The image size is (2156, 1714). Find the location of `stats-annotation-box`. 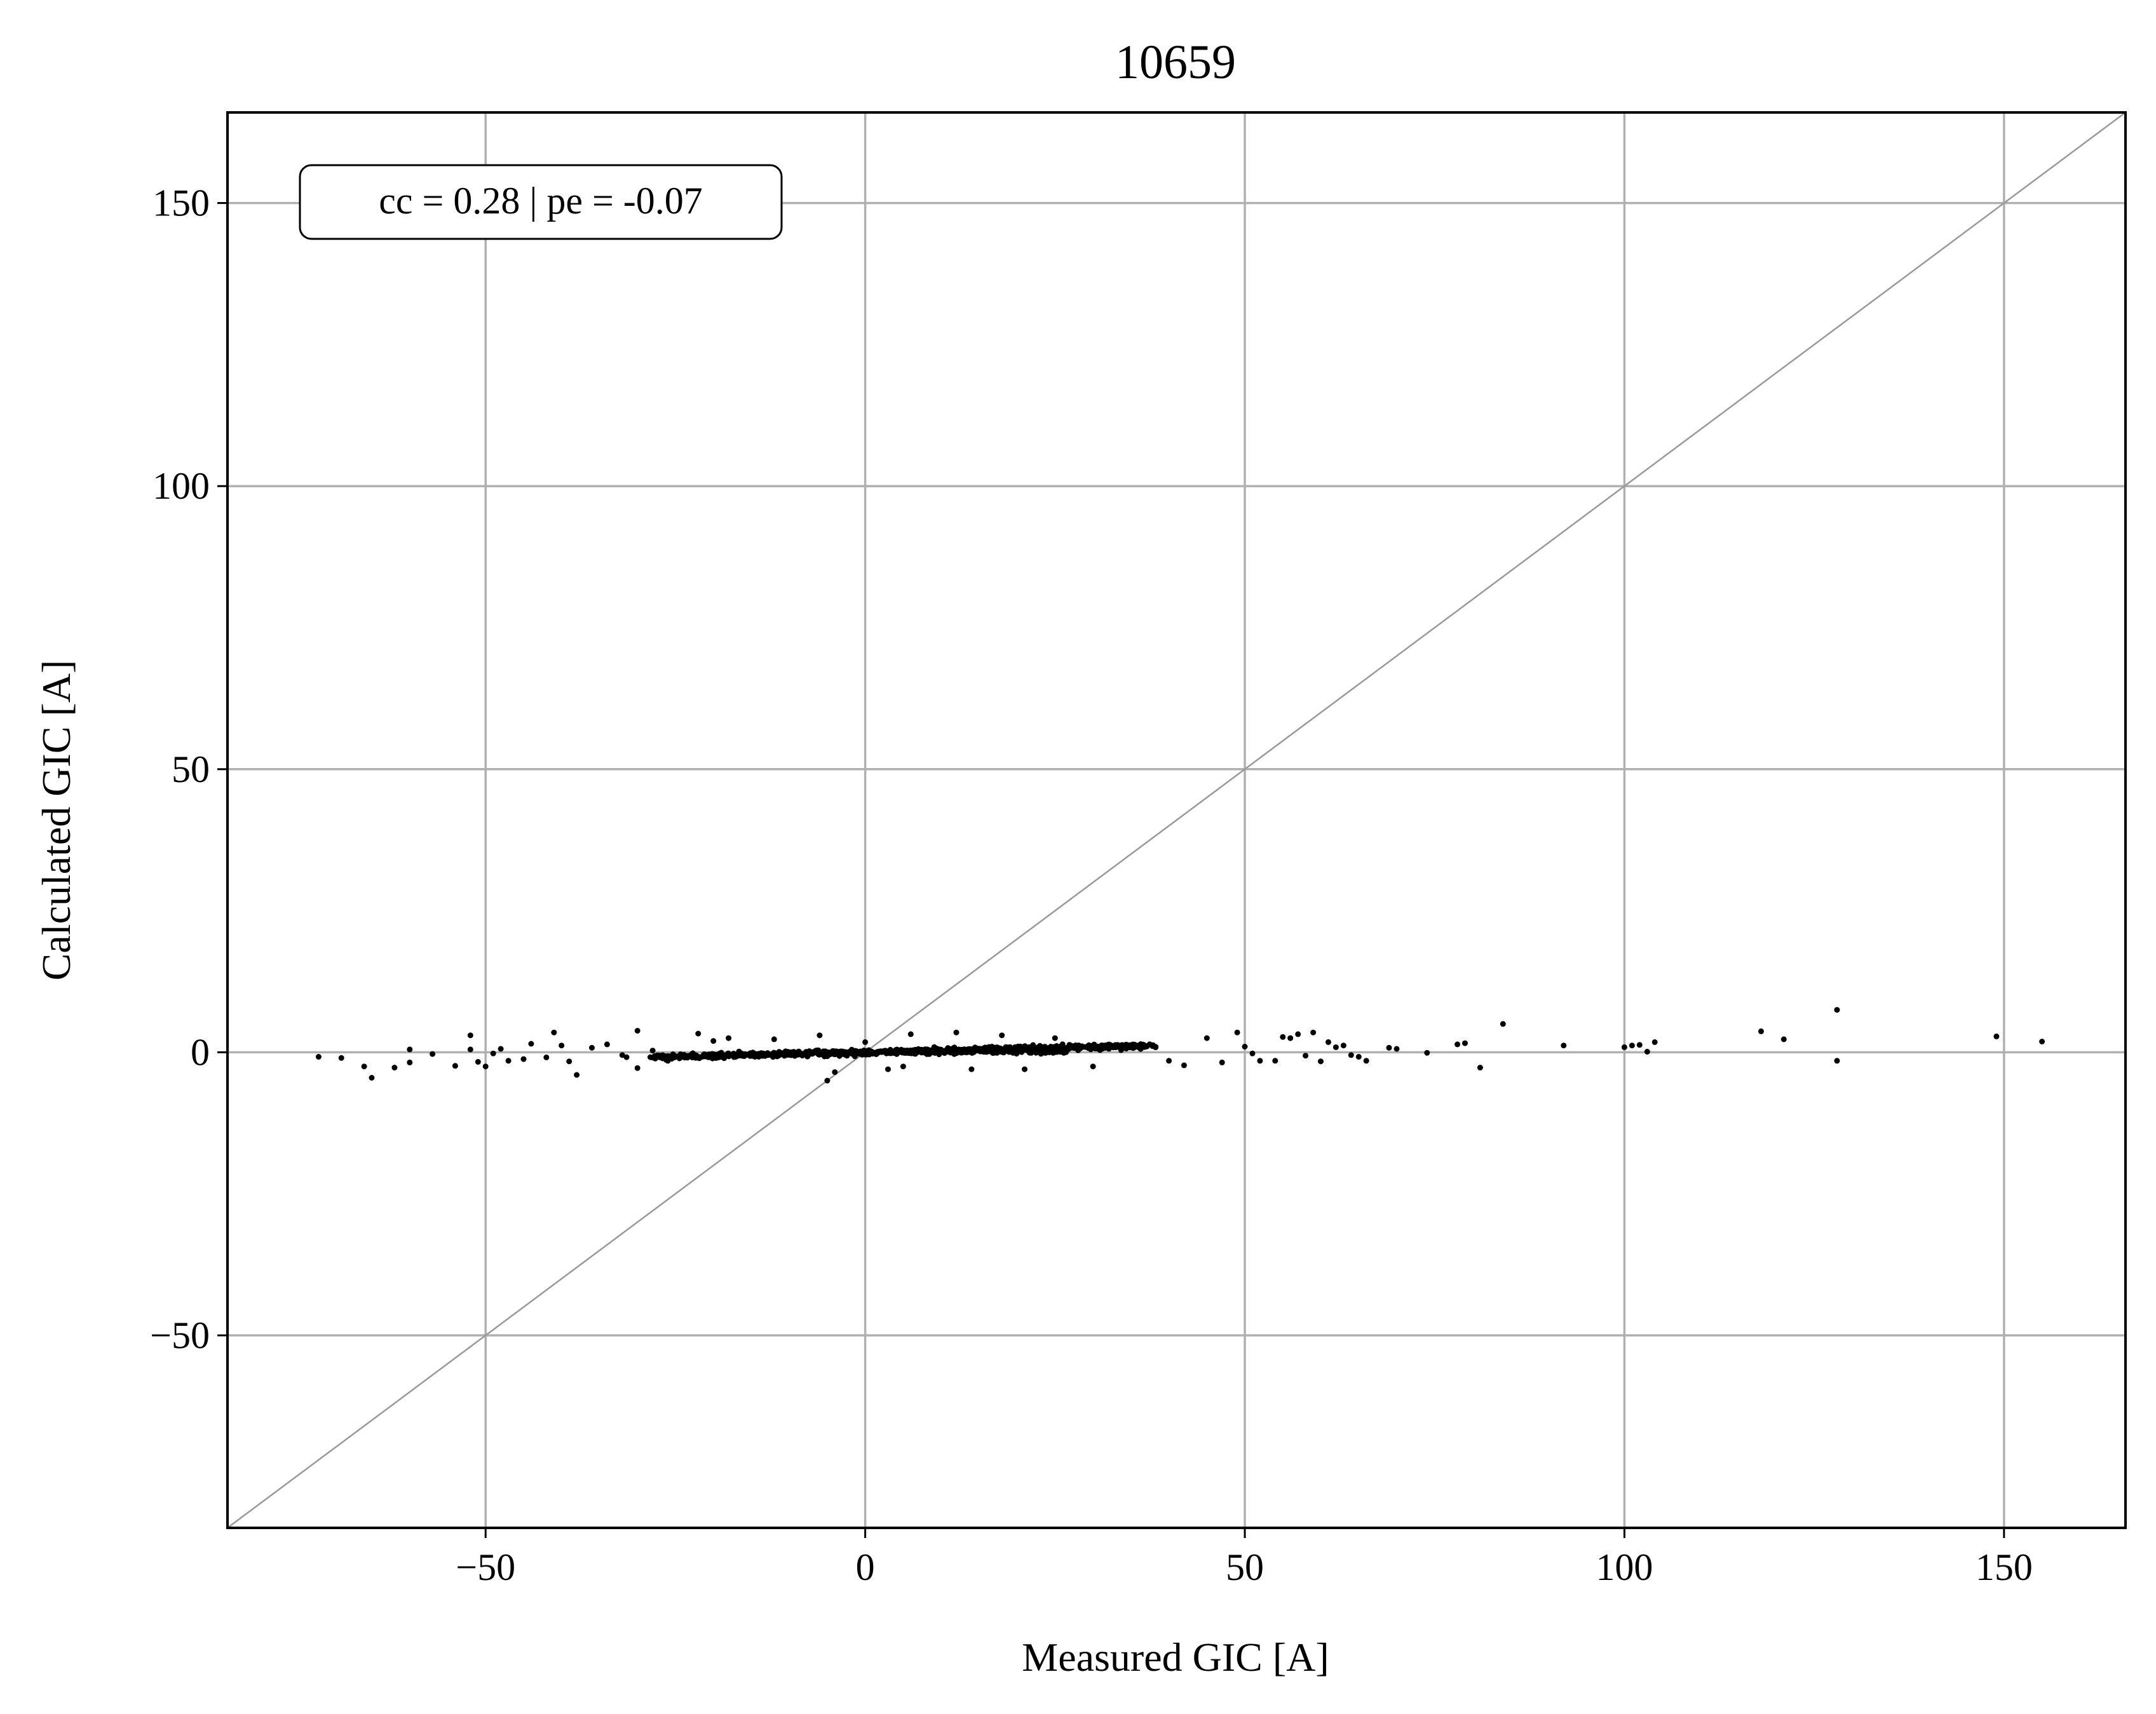

stats-annotation-box is located at coordinates (541, 202).